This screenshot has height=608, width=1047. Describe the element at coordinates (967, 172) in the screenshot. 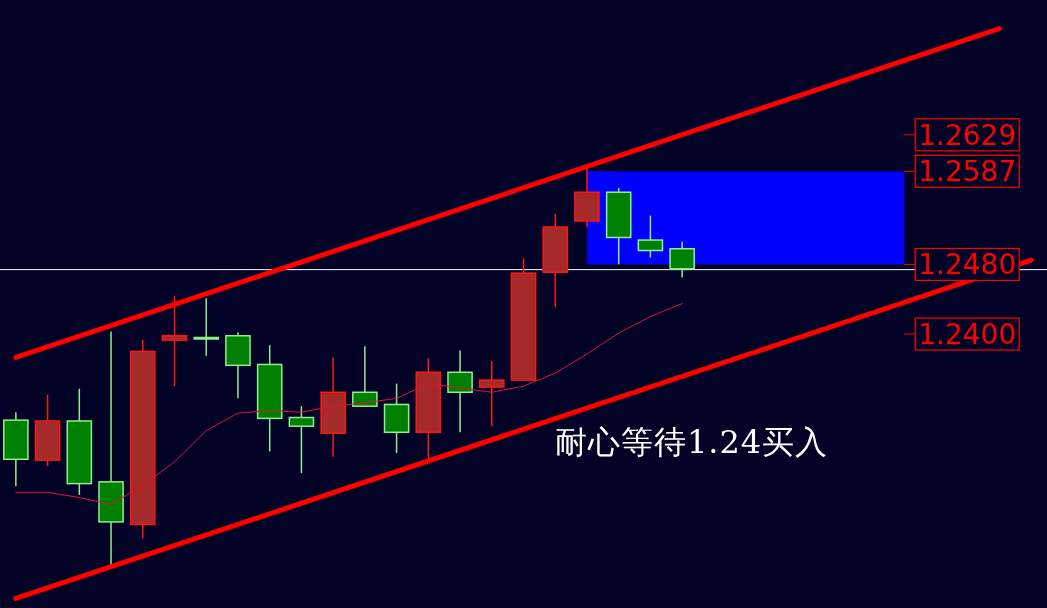

I see `y-tick-label: 1.2587` at that location.